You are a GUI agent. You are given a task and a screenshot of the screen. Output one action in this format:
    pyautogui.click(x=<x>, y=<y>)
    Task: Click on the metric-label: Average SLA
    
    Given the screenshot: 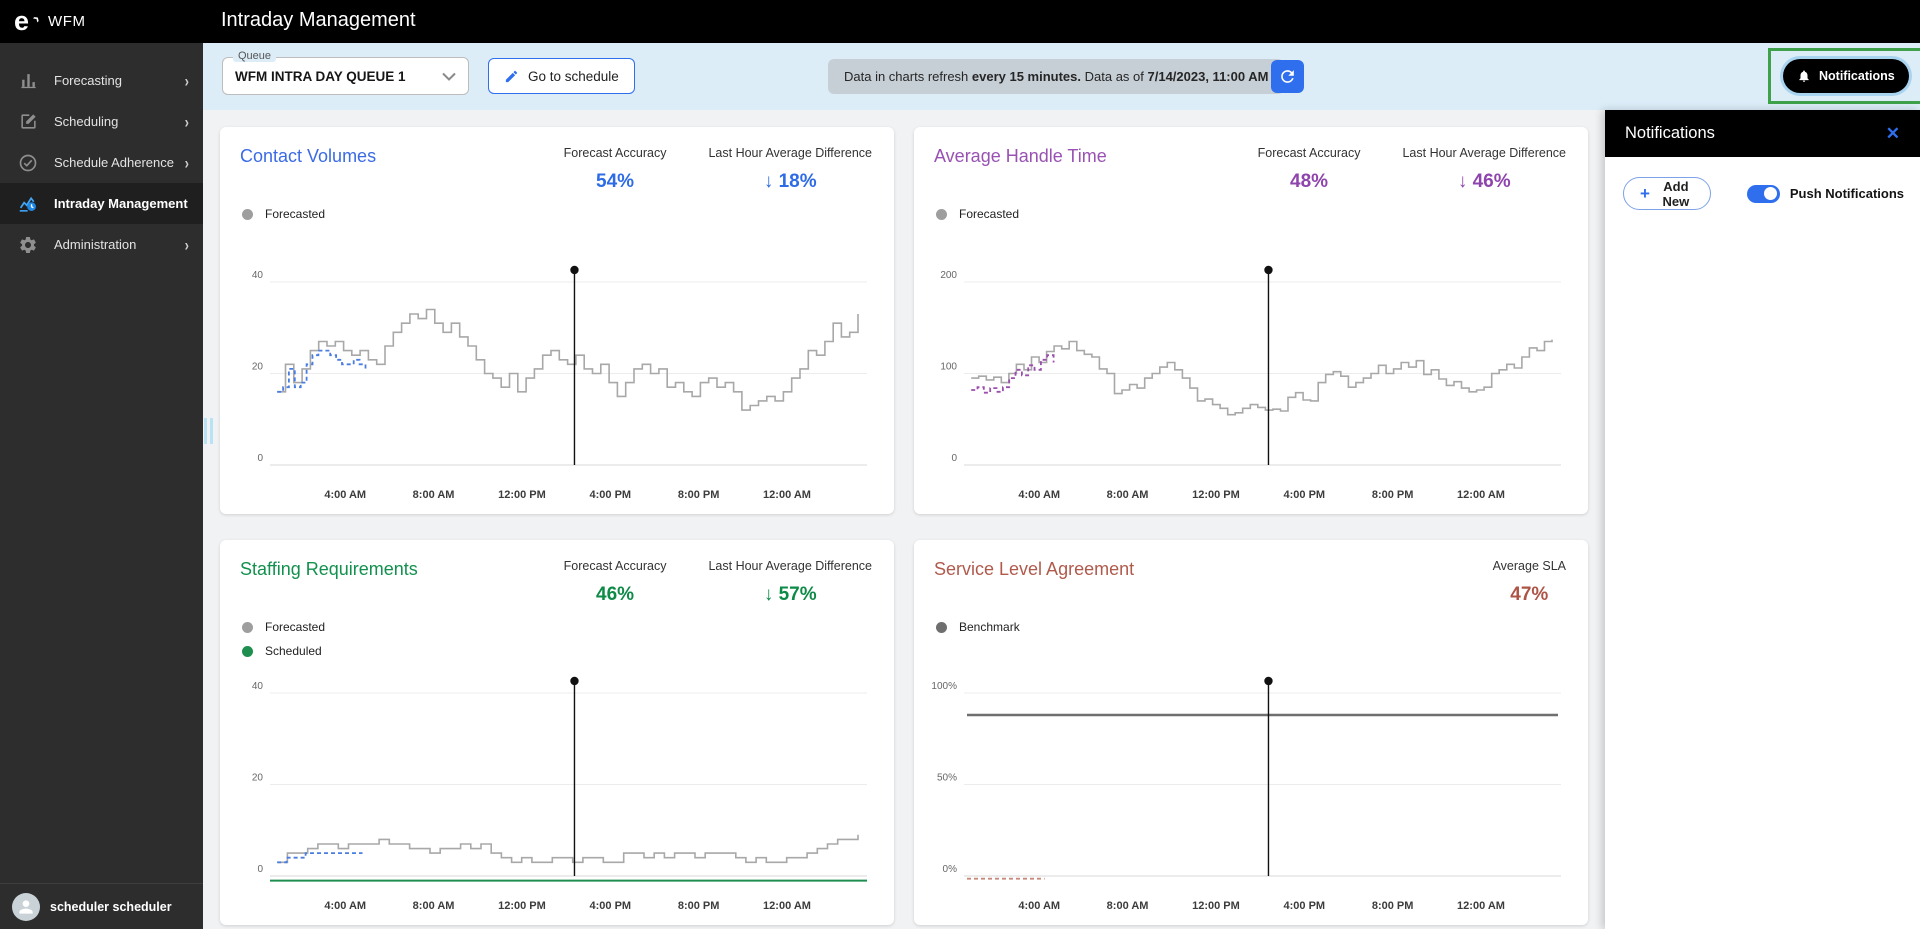 What is the action you would take?
    pyautogui.click(x=1529, y=566)
    